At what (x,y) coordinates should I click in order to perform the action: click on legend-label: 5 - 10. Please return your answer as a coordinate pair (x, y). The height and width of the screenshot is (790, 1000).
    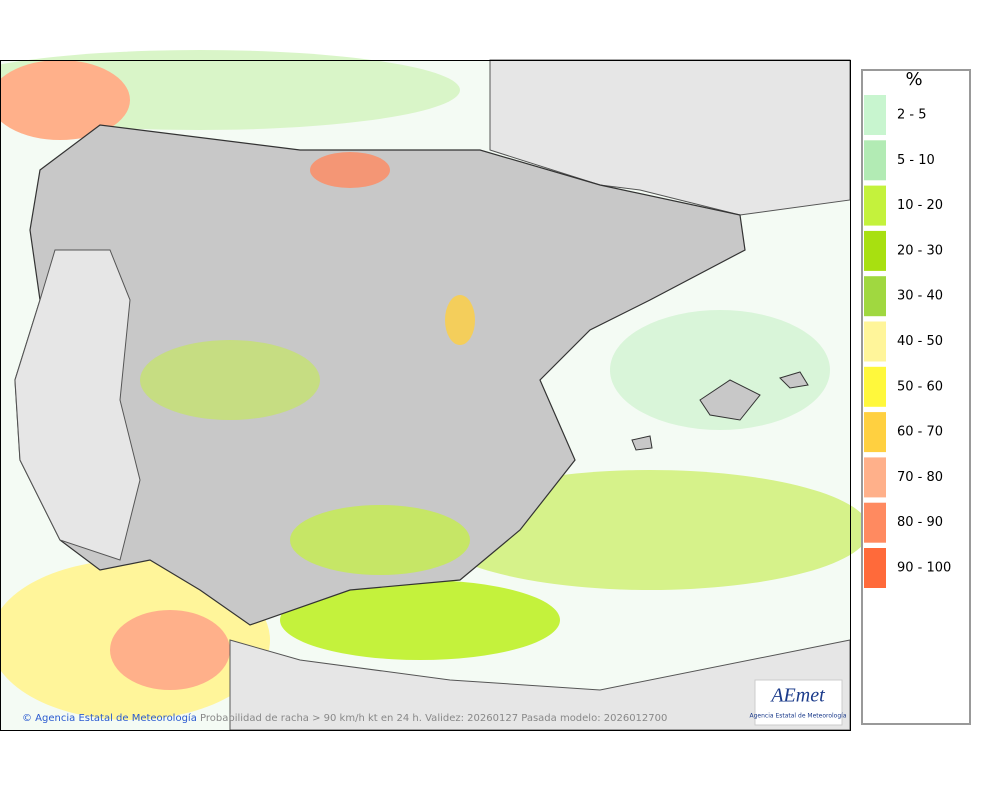
    Looking at the image, I should click on (916, 160).